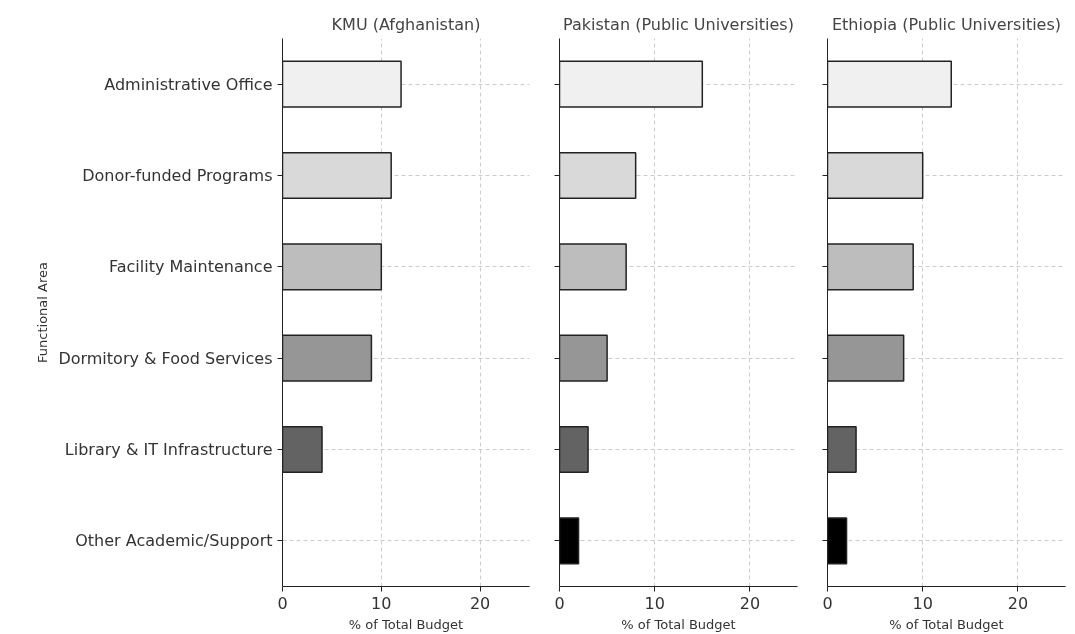  What do you see at coordinates (946, 24) in the screenshot?
I see `chart-title: Ethiopia (Public Universities)` at bounding box center [946, 24].